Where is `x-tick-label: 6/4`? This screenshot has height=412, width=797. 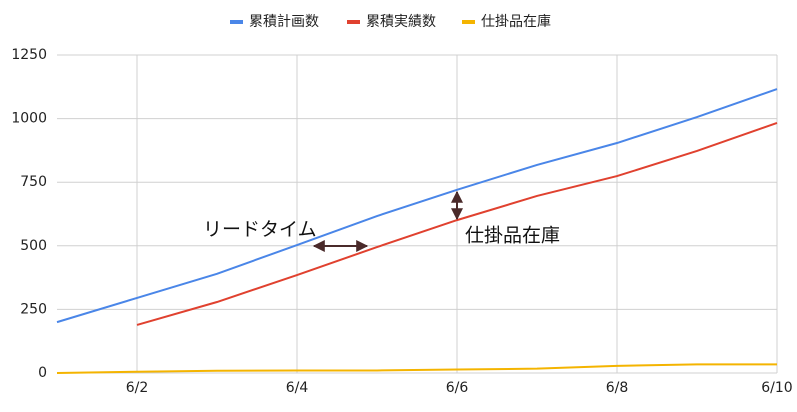 x-tick-label: 6/4 is located at coordinates (297, 388).